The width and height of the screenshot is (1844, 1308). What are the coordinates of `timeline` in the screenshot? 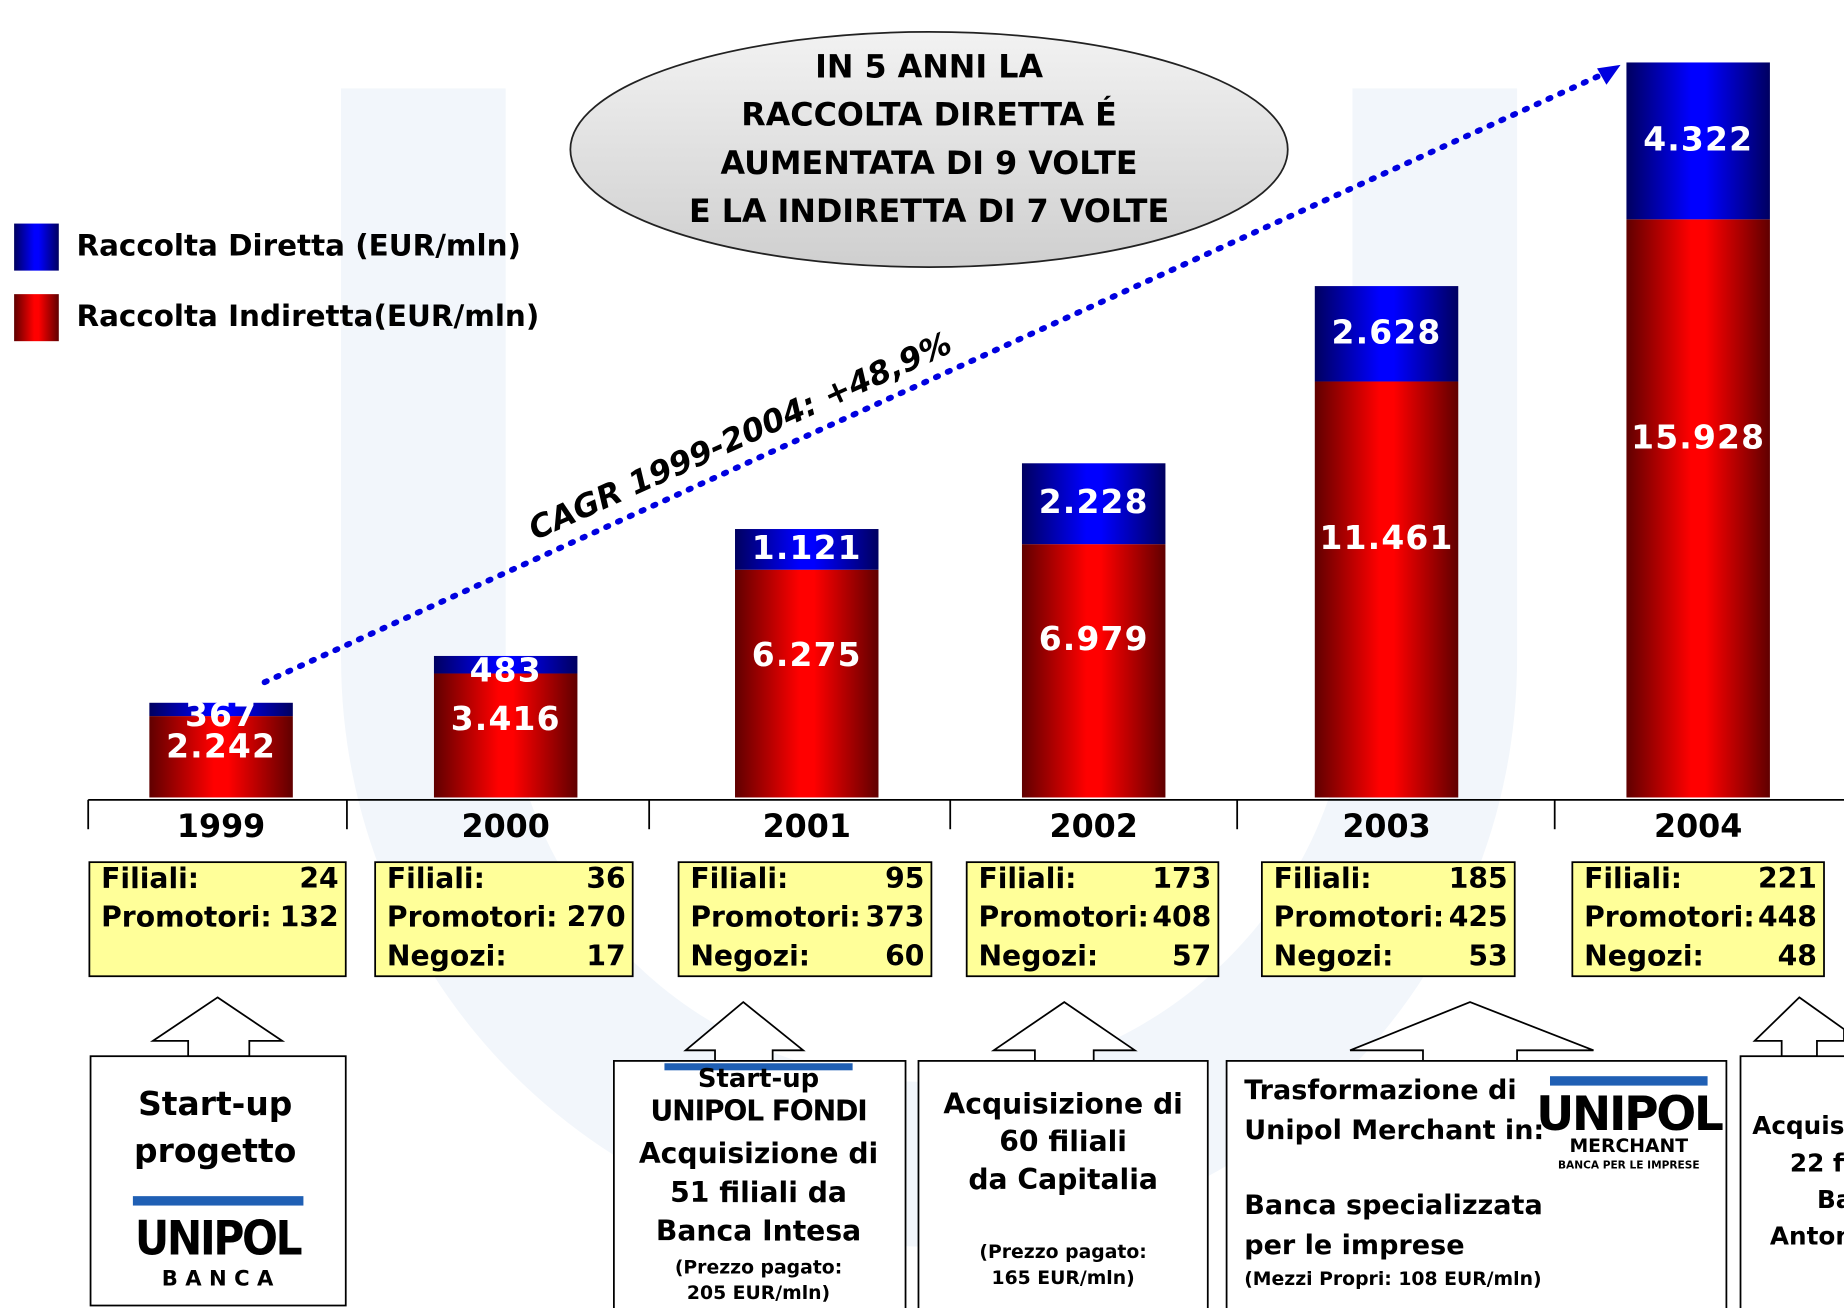 It's located at (965, 814).